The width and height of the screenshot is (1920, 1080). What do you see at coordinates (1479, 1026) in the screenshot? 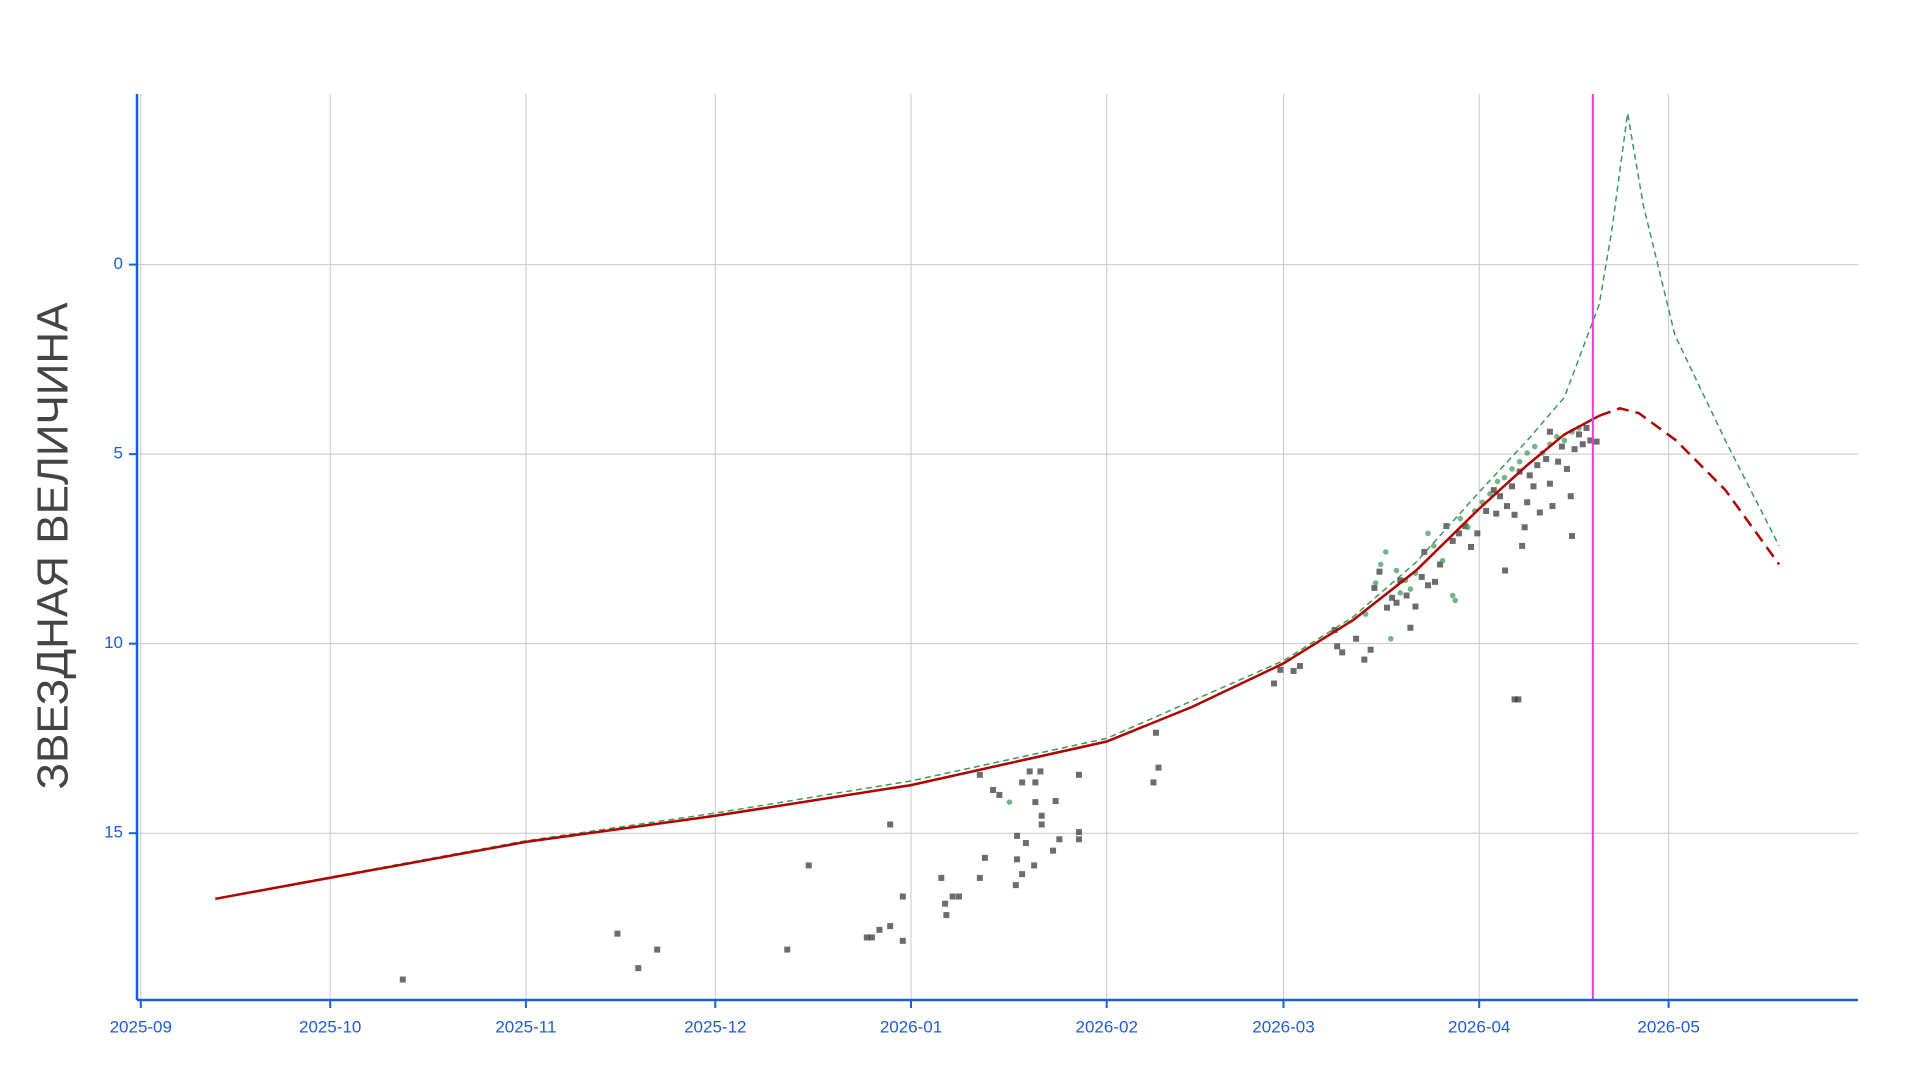
I see `x-tick-label: 2026-04` at bounding box center [1479, 1026].